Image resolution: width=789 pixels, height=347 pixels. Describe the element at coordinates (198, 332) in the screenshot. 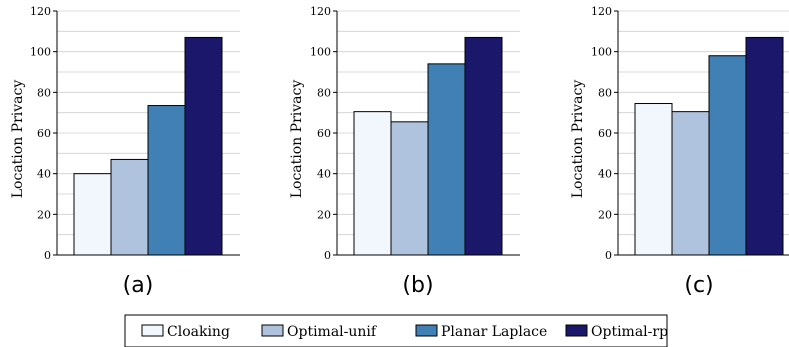

I see `legend-label-cloaking: Cloaking` at that location.